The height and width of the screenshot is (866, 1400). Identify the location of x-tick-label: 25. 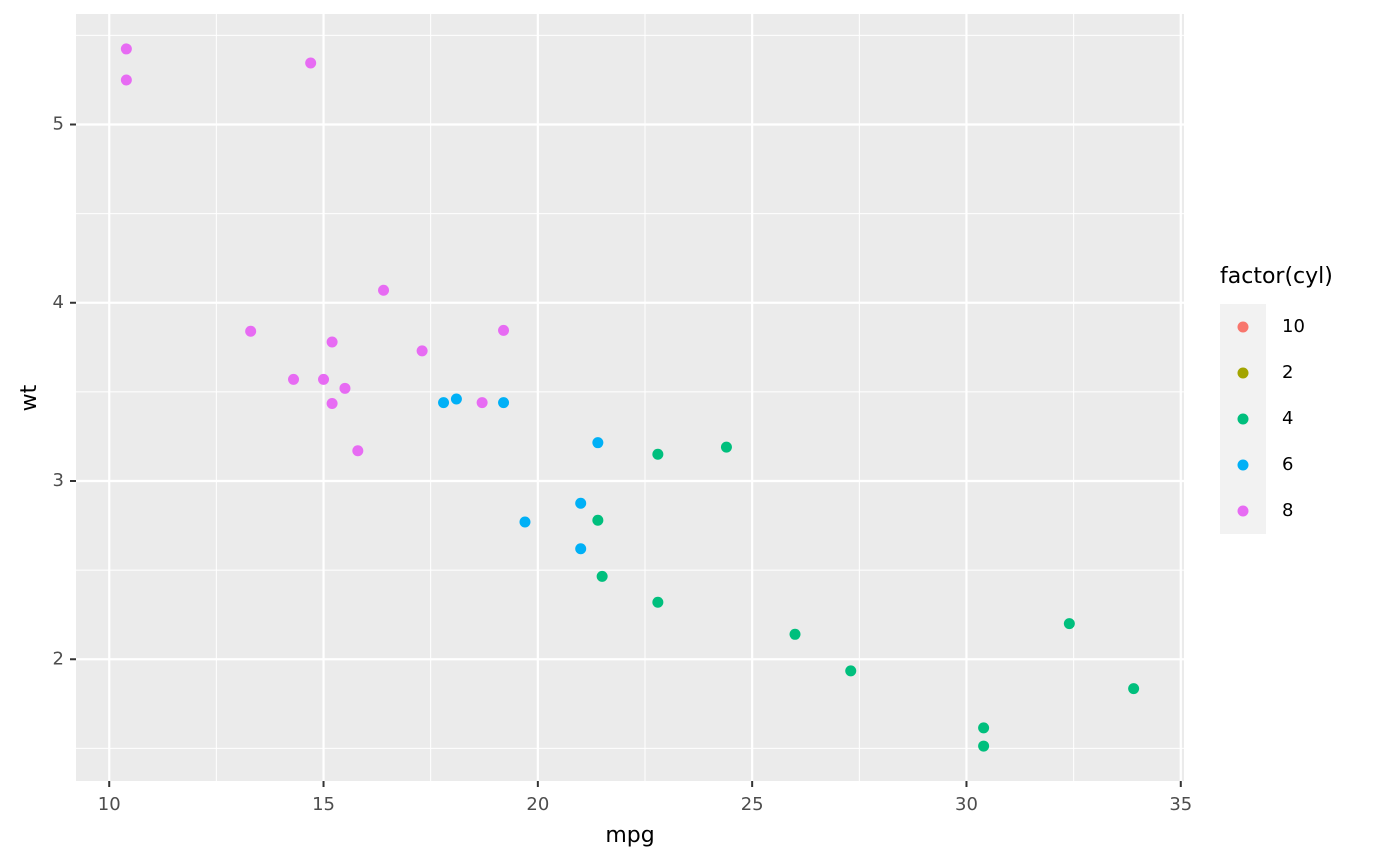
(752, 804).